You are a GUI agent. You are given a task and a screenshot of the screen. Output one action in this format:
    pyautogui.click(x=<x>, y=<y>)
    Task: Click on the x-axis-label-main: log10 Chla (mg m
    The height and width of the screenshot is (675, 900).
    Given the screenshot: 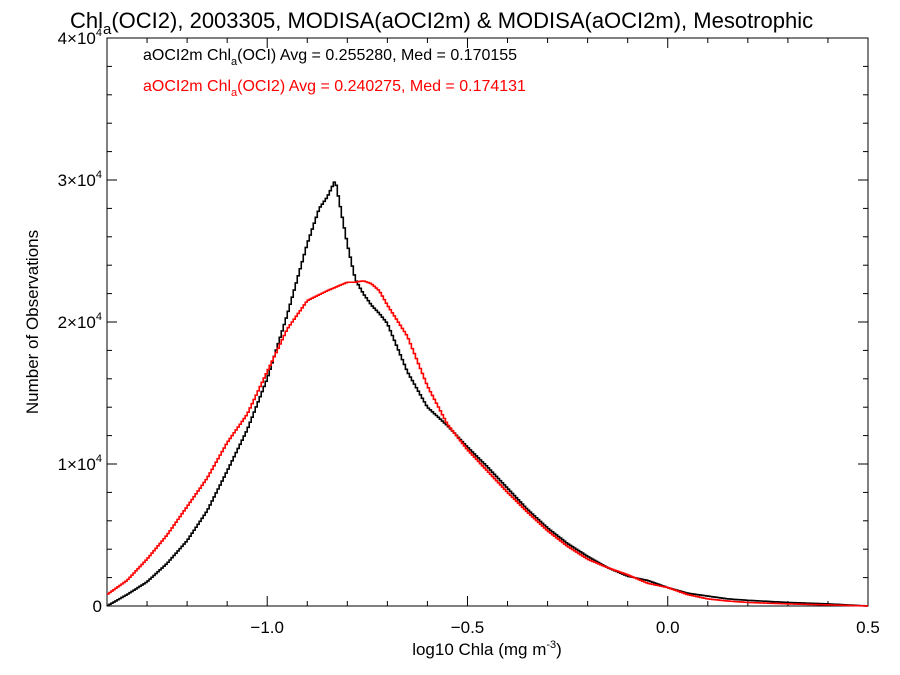 What is the action you would take?
    pyautogui.click(x=479, y=649)
    